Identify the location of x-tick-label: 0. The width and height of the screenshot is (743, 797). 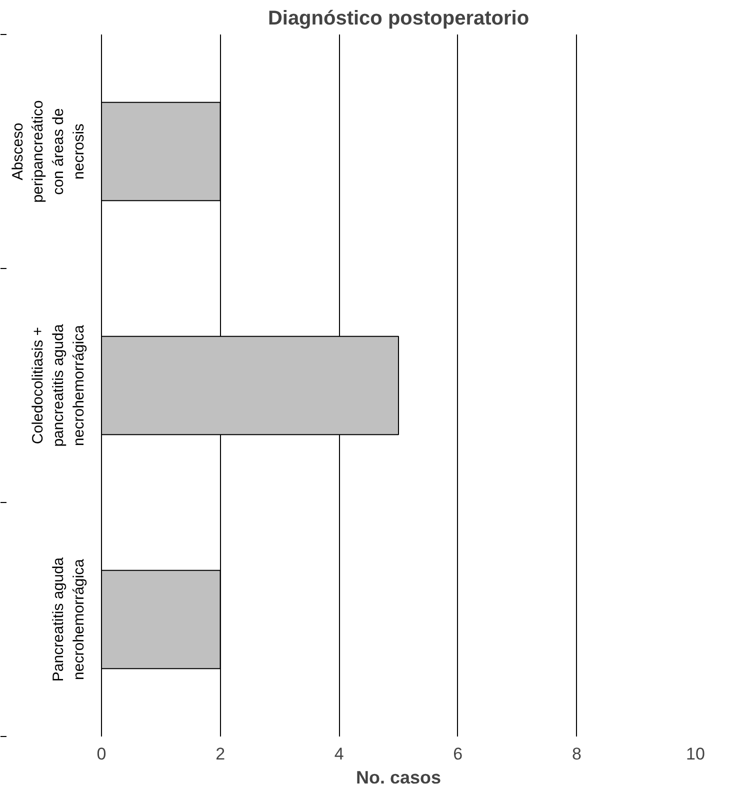
(101, 754).